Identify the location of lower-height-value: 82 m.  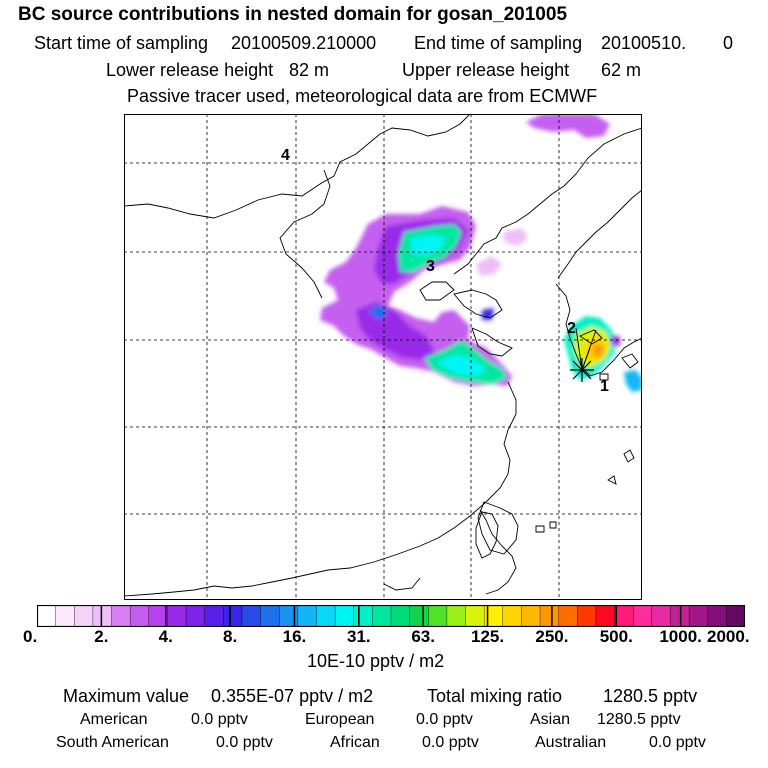
(309, 70).